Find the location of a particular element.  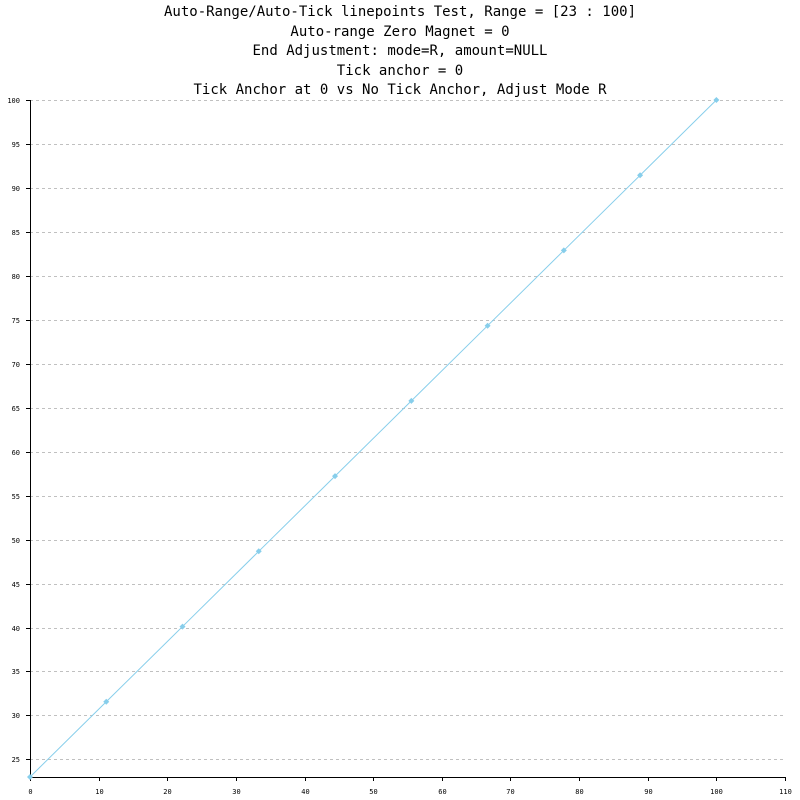

x-tick-label-0: 0 is located at coordinates (30, 792).